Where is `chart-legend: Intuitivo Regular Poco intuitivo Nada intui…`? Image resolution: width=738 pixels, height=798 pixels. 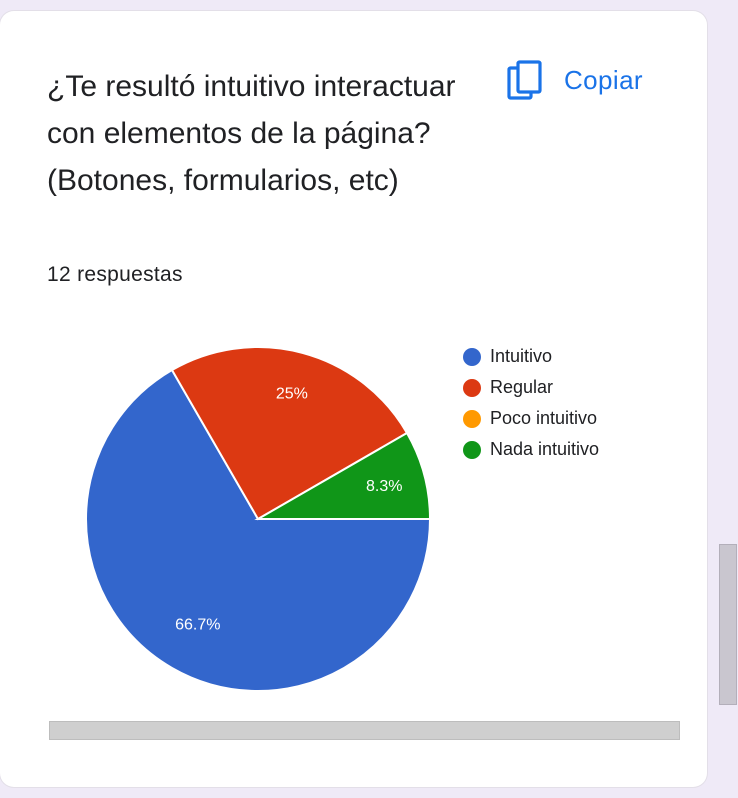
chart-legend: Intuitivo Regular Poco intuitivo Nada intui… is located at coordinates (531, 403).